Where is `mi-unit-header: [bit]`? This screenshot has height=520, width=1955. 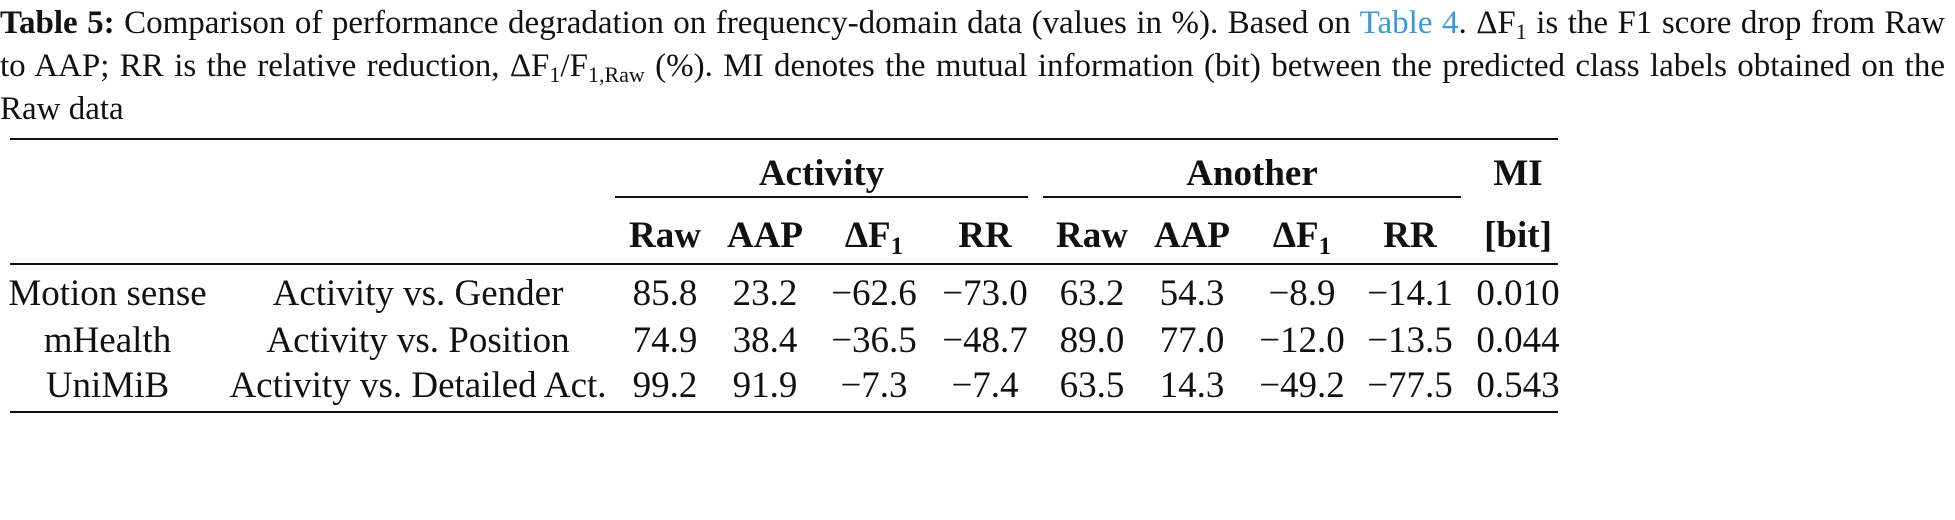
mi-unit-header: [bit] is located at coordinates (1518, 235).